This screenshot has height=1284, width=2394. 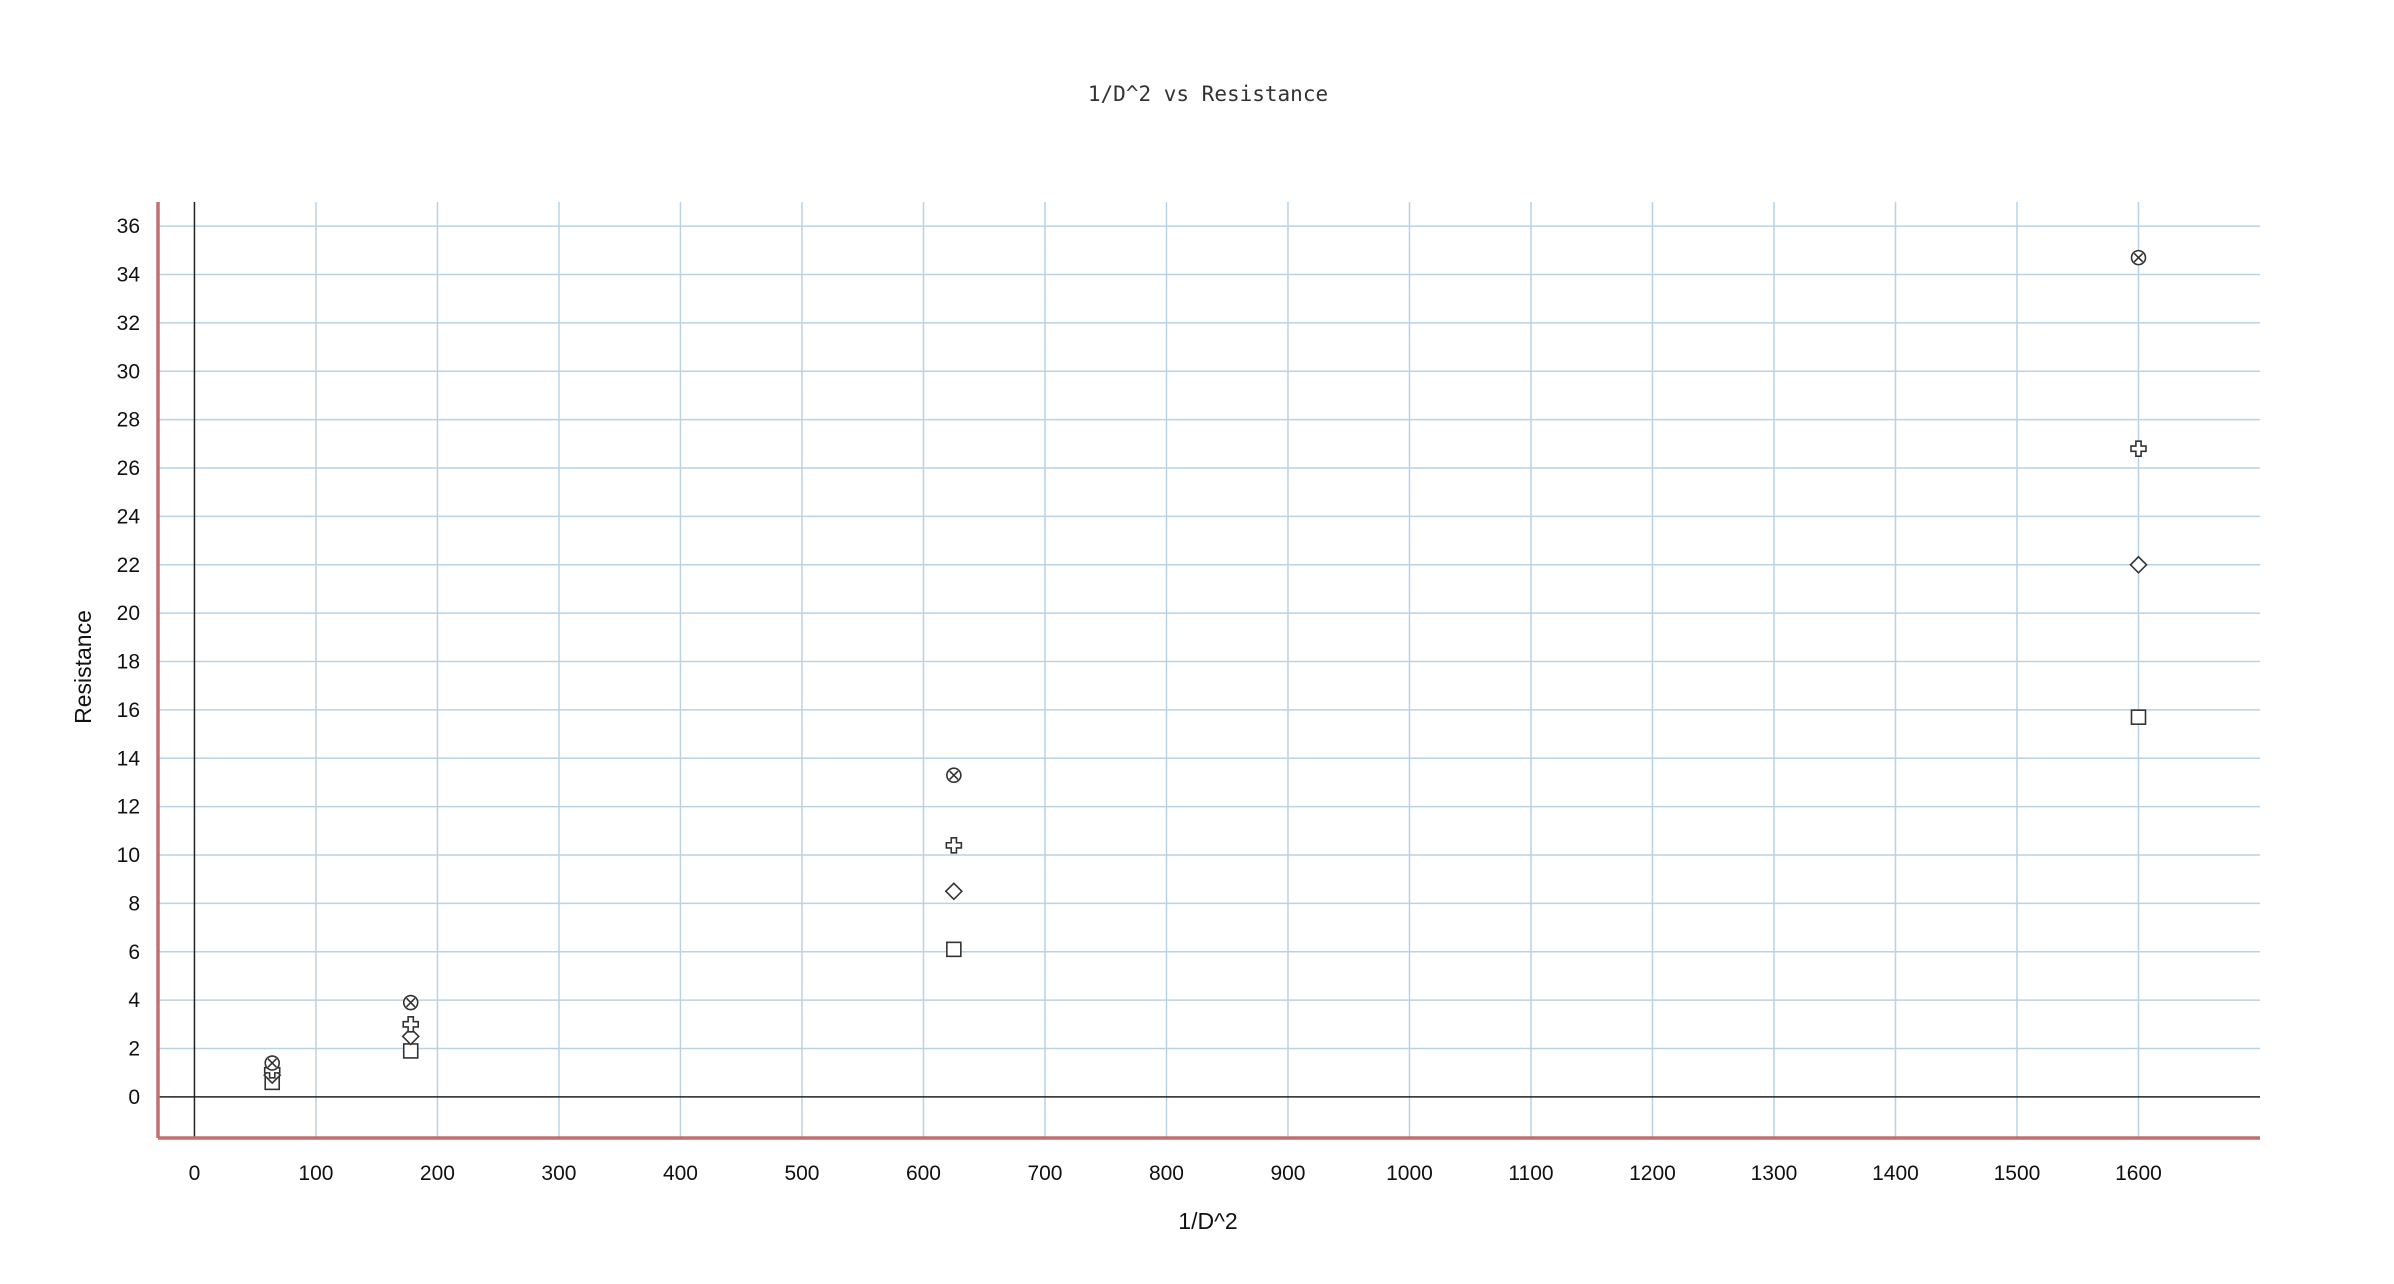 What do you see at coordinates (1287, 1173) in the screenshot?
I see `x-tick-label: 900` at bounding box center [1287, 1173].